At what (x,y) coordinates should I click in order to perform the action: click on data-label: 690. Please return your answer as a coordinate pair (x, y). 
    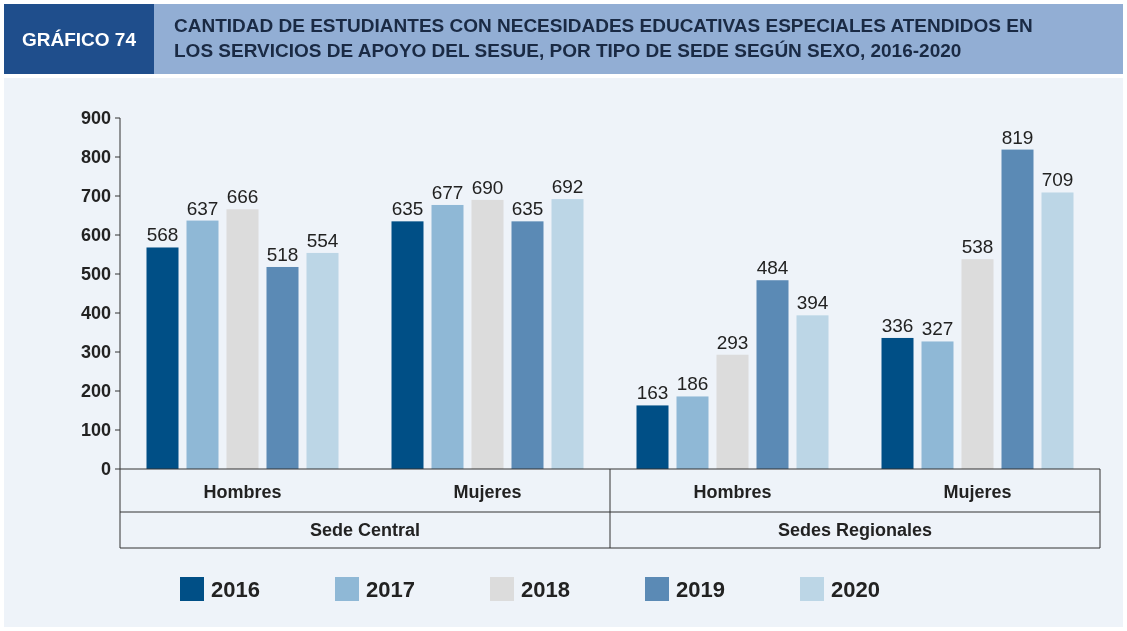
    Looking at the image, I should click on (487, 187).